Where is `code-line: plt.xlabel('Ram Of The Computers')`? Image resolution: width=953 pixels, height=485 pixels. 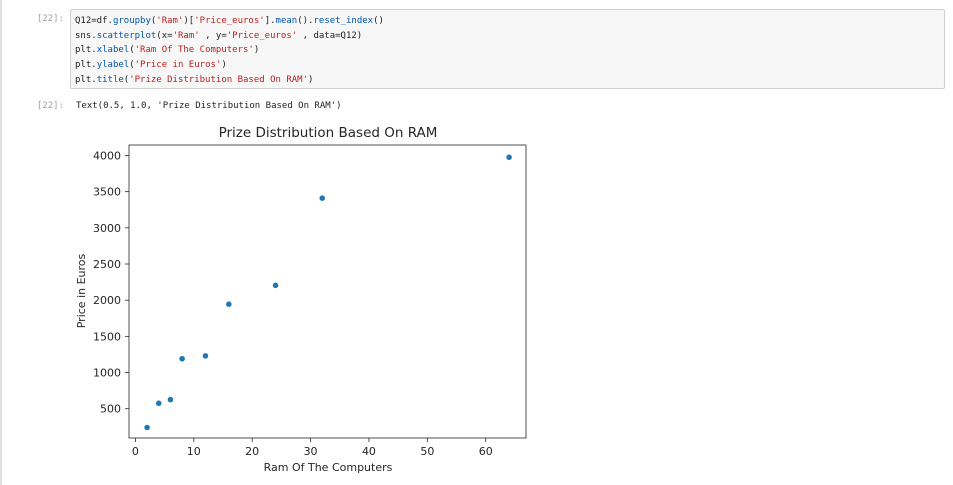
code-line: plt.xlabel('Ram Of The Computers') is located at coordinates (229, 50).